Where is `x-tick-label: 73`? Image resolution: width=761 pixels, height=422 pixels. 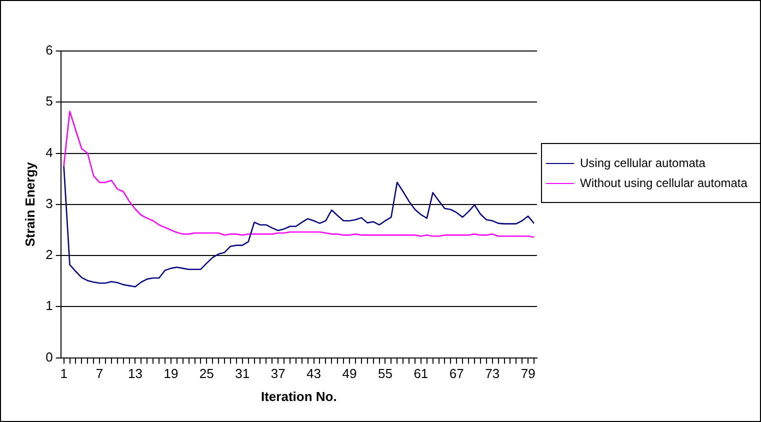 x-tick-label: 73 is located at coordinates (492, 374).